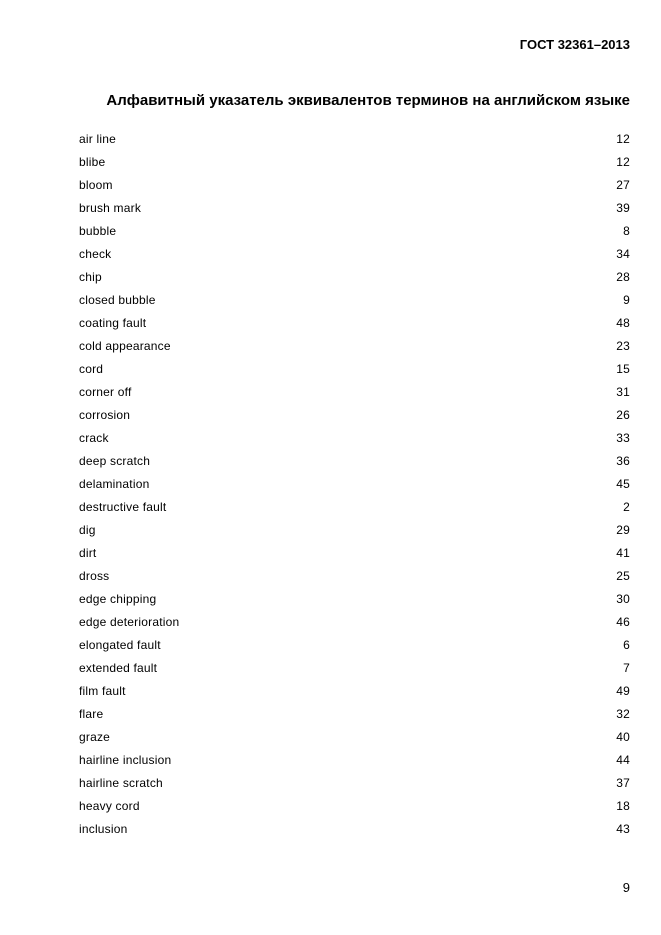  I want to click on index-entry: air line 12, so click(354, 142).